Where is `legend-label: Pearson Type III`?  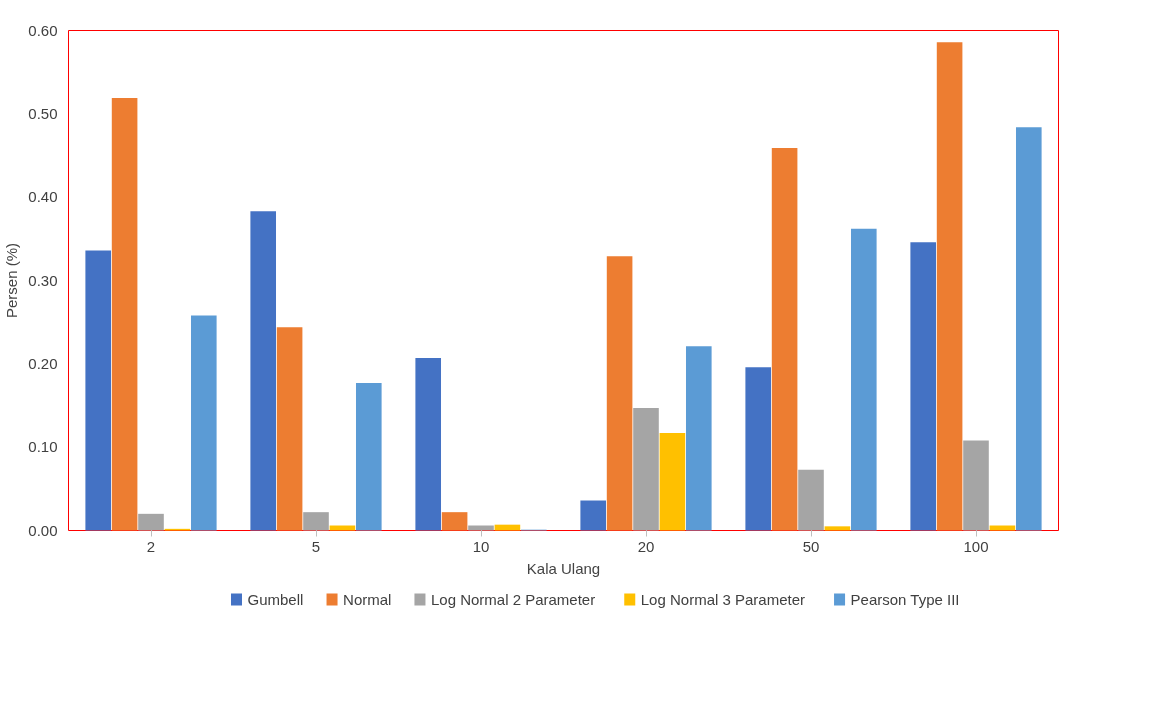
legend-label: Pearson Type III is located at coordinates (905, 599).